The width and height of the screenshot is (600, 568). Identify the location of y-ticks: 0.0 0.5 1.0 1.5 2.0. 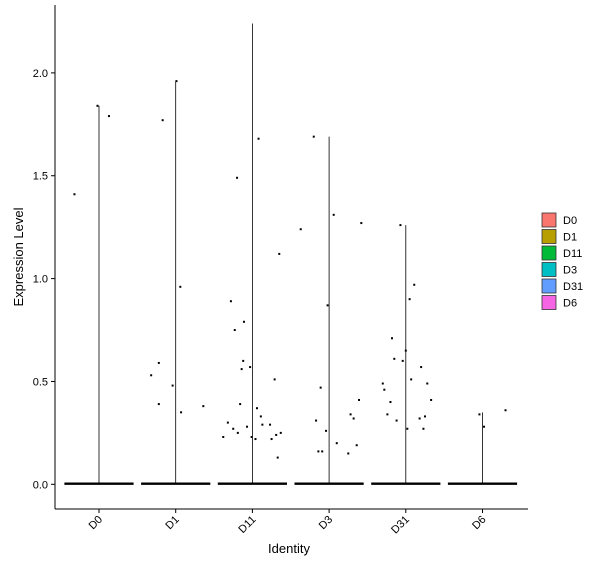
(44, 279).